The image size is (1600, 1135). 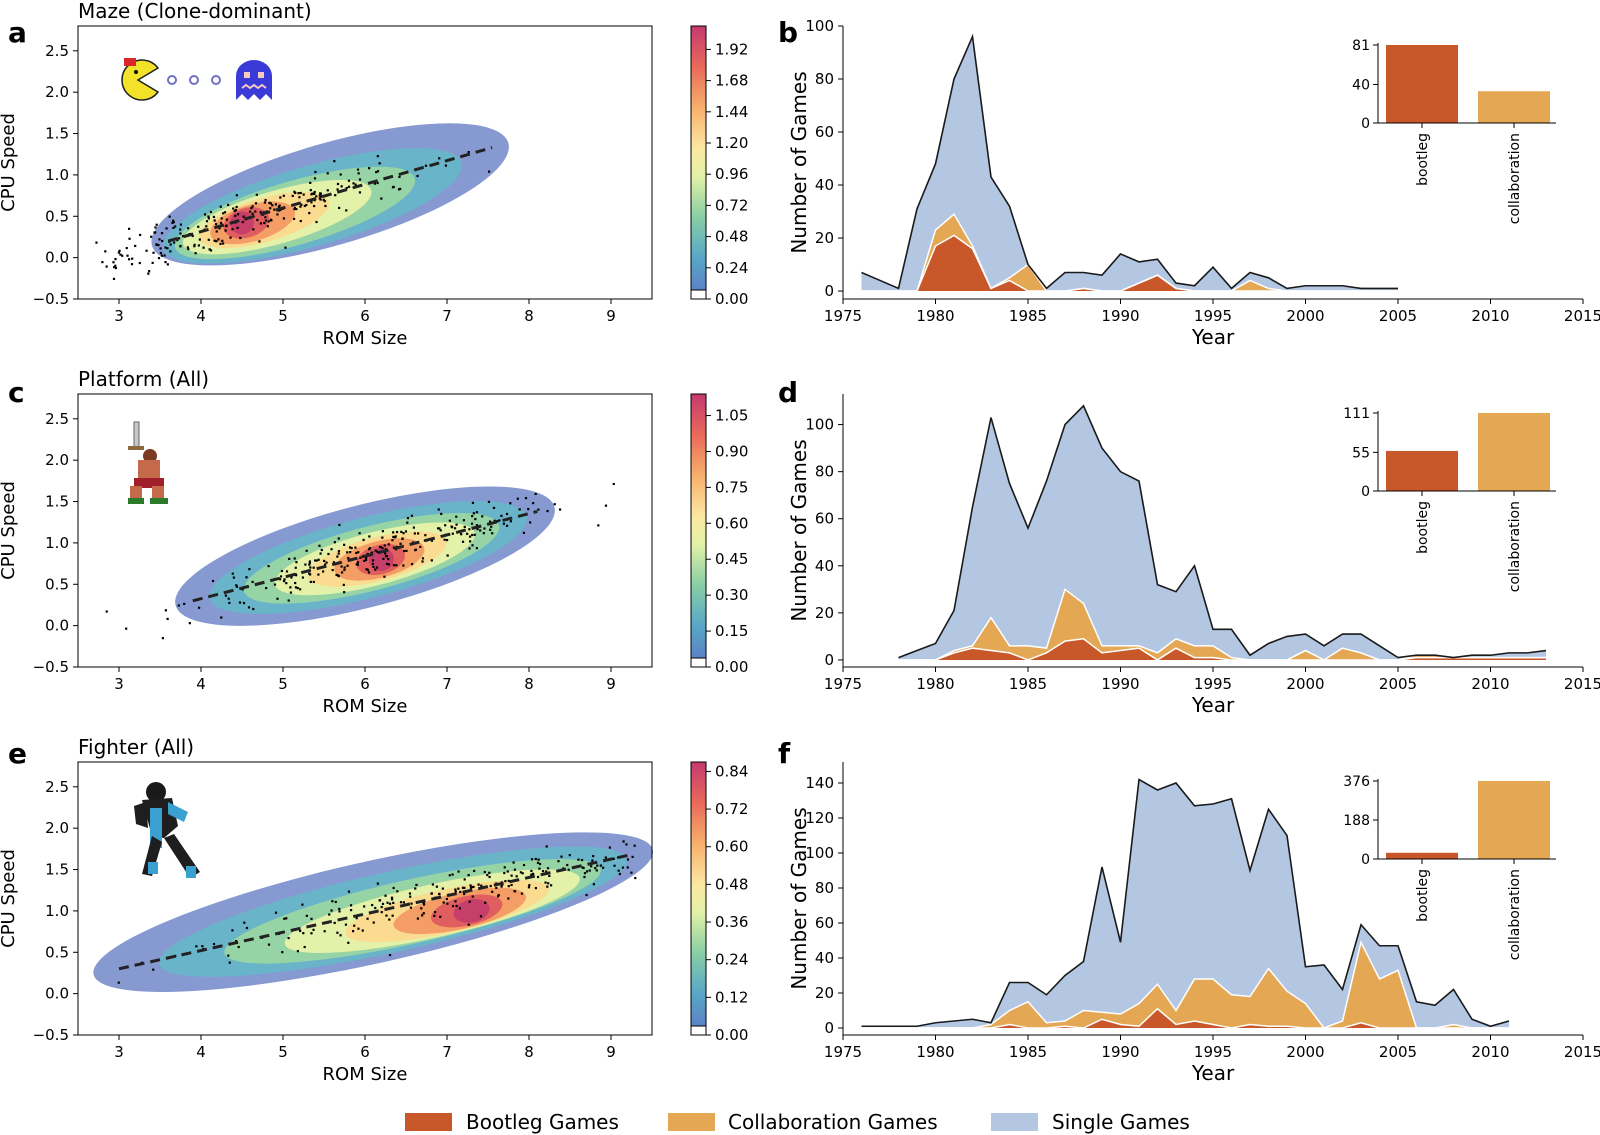 What do you see at coordinates (1120, 316) in the screenshot?
I see `x-tick-label: 1990` at bounding box center [1120, 316].